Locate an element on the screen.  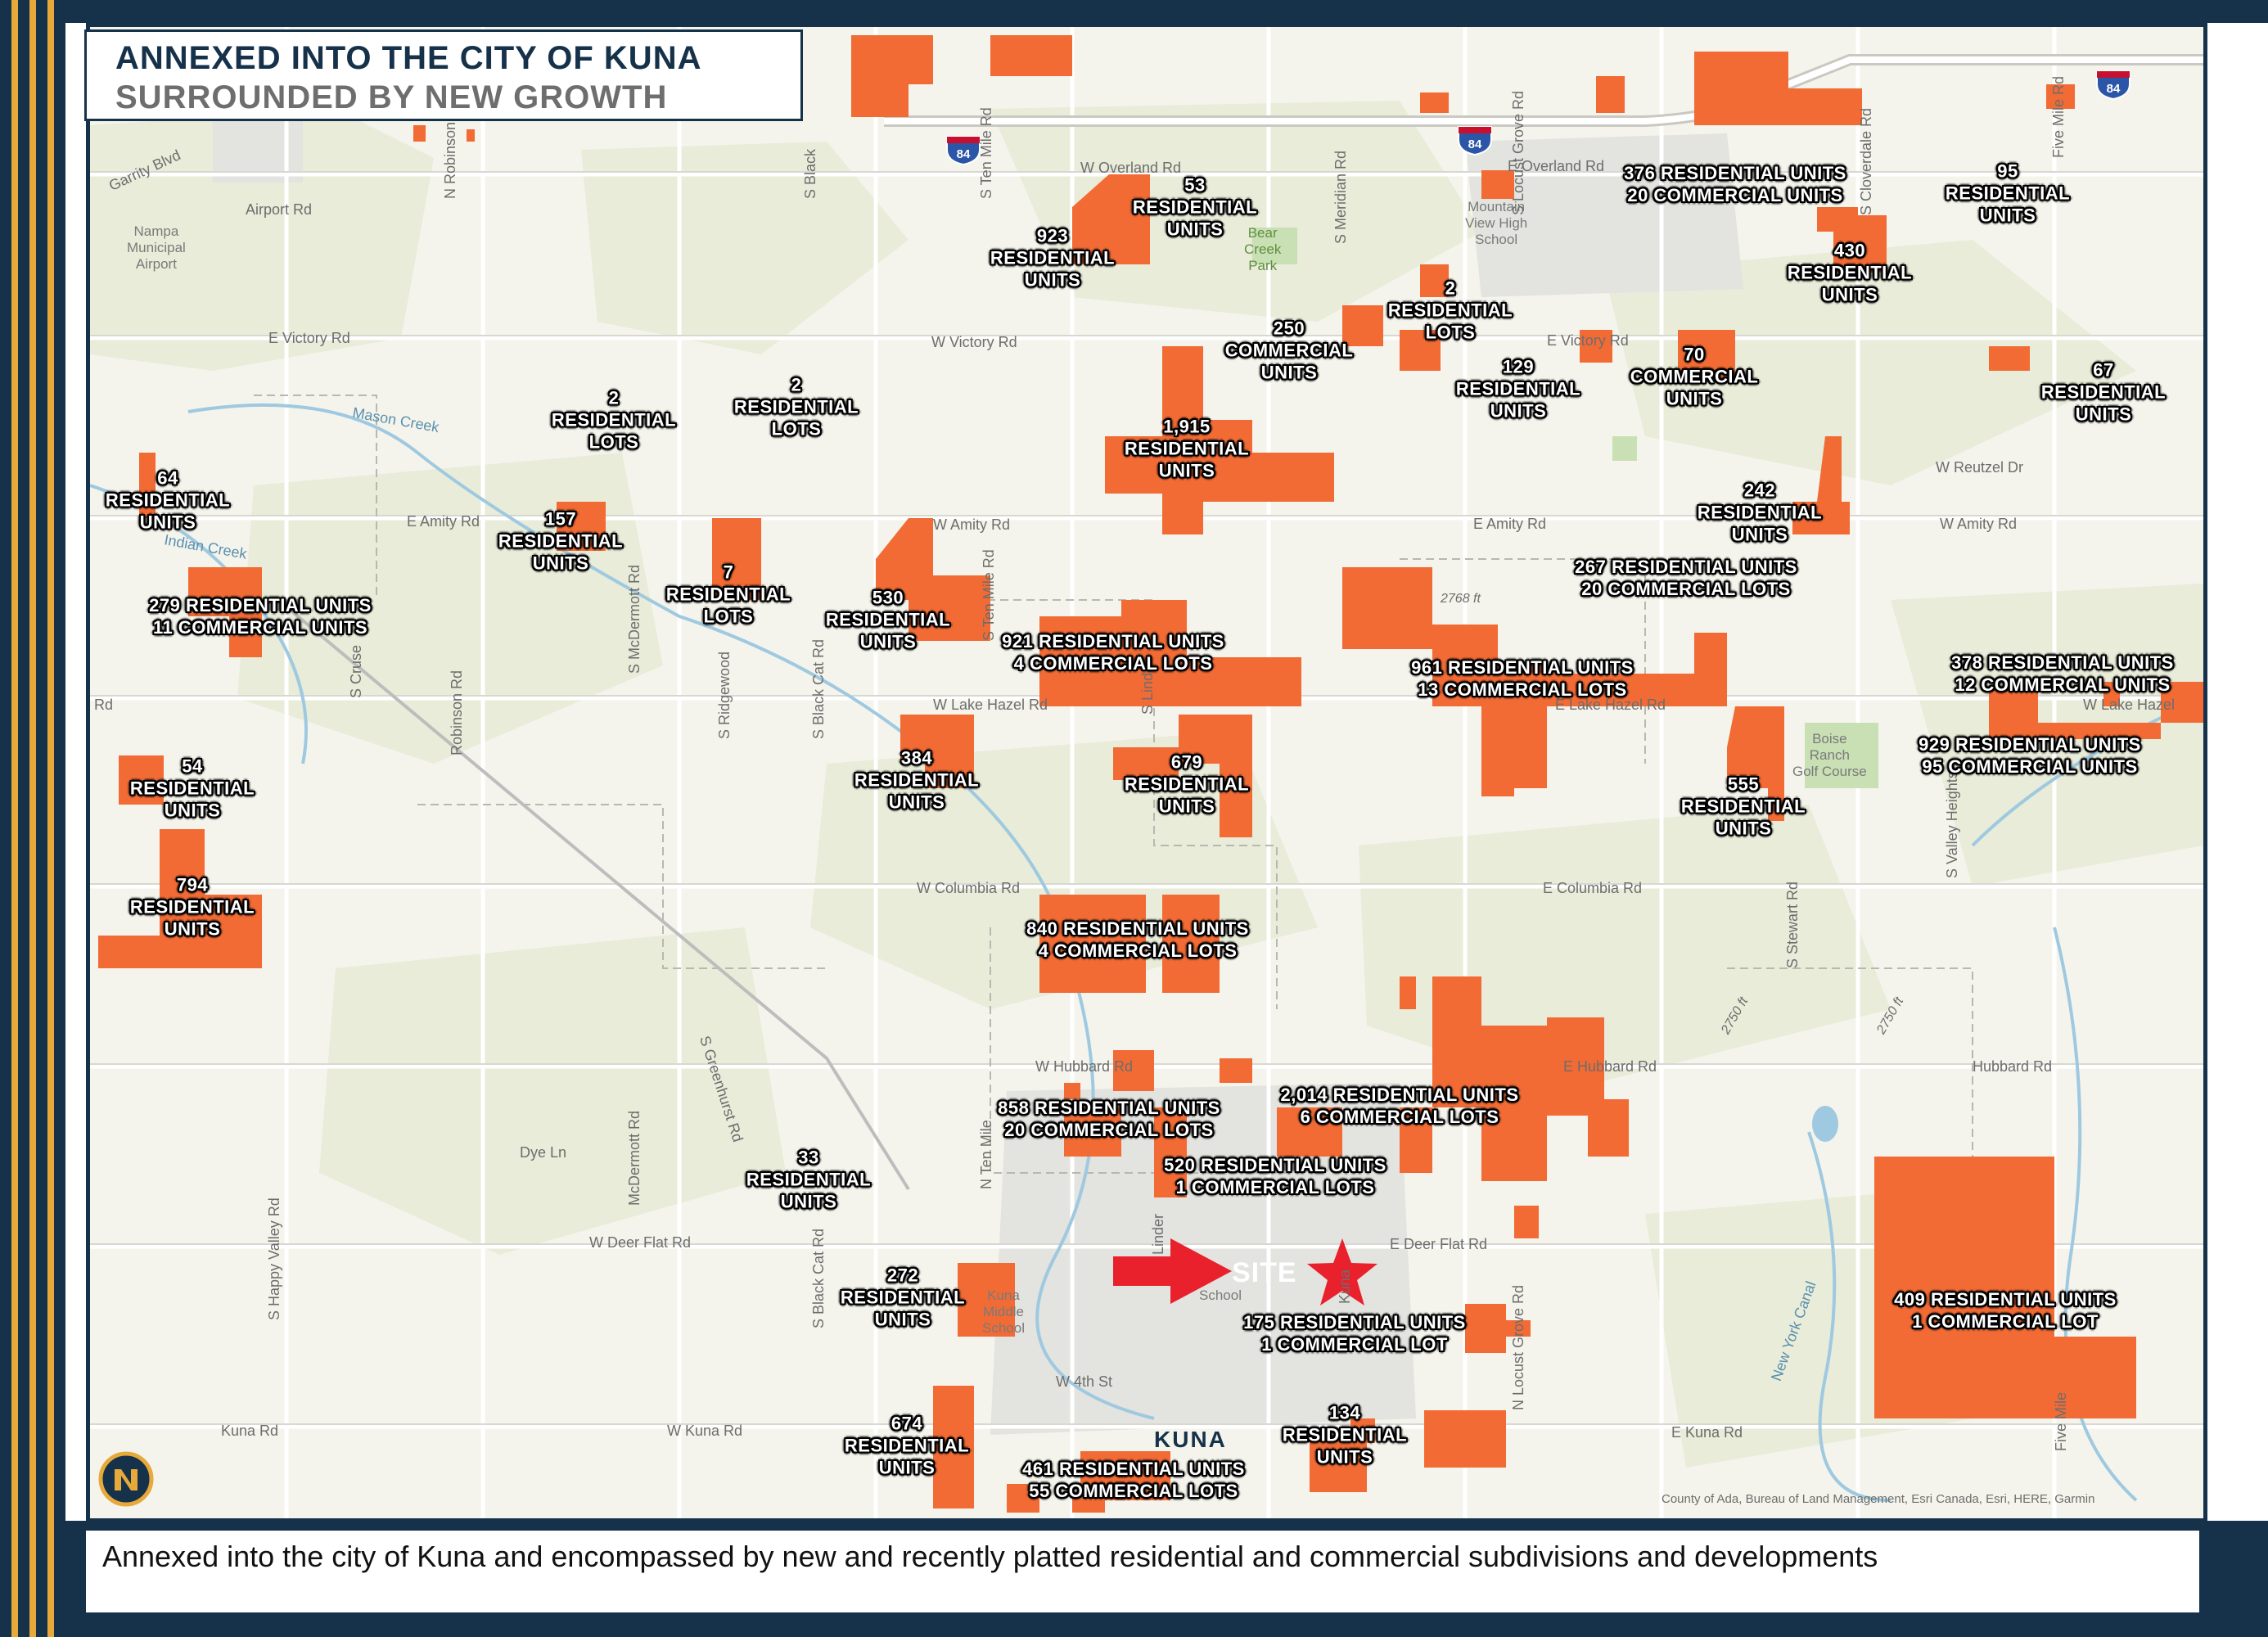
place-label: Boise Ranch Golf Course is located at coordinates (1830, 755).